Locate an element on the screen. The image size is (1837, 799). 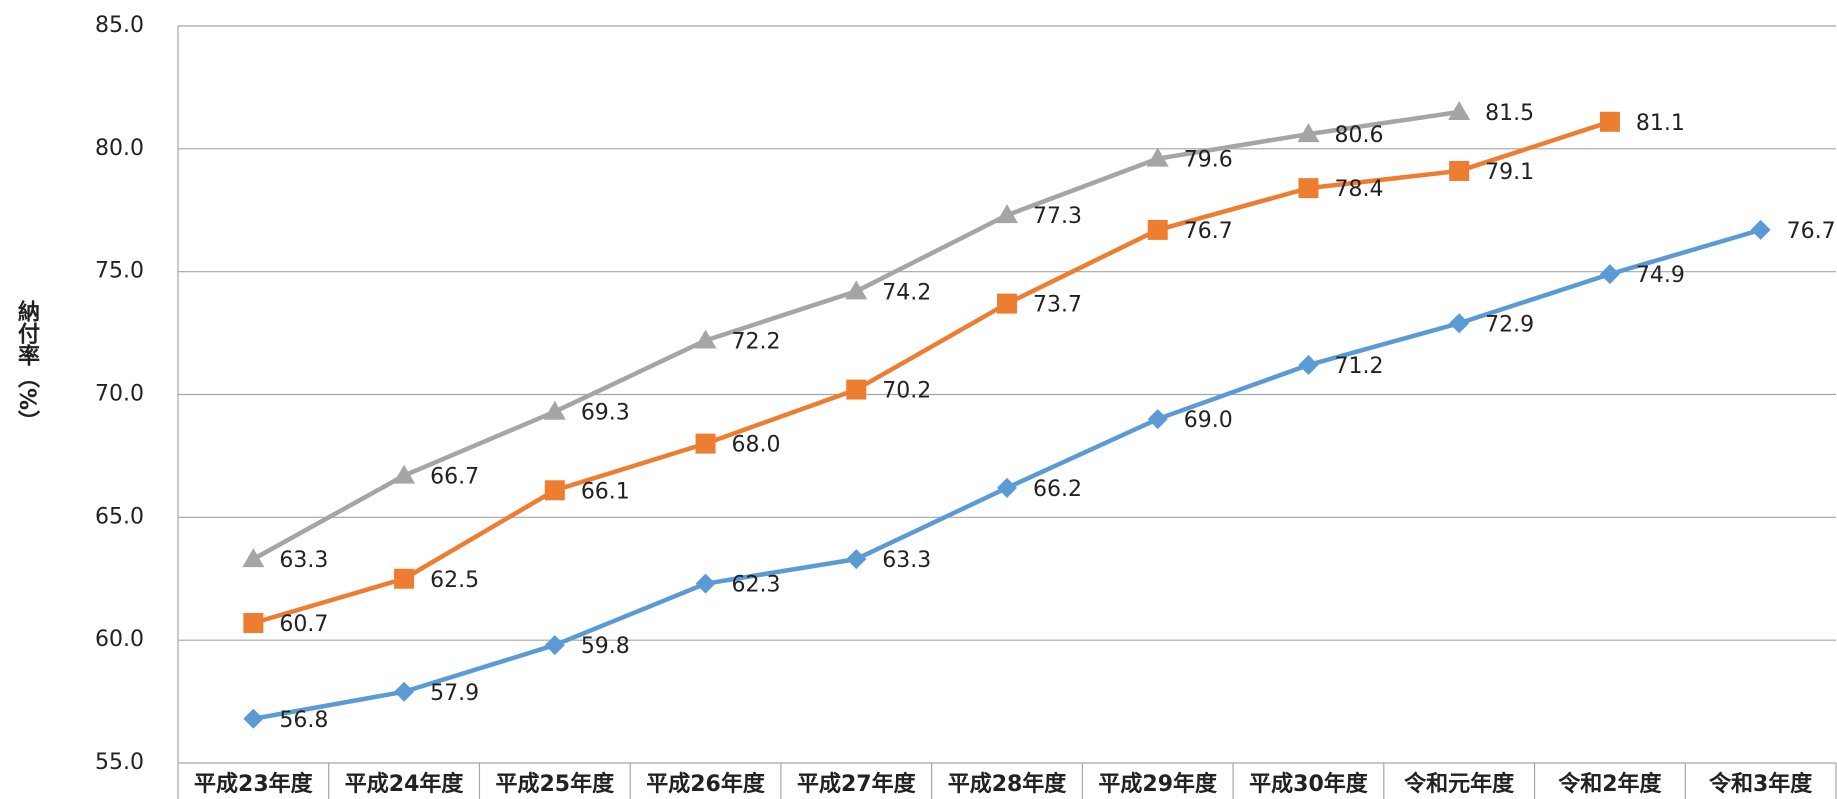
data-label: 62.3 is located at coordinates (756, 585).